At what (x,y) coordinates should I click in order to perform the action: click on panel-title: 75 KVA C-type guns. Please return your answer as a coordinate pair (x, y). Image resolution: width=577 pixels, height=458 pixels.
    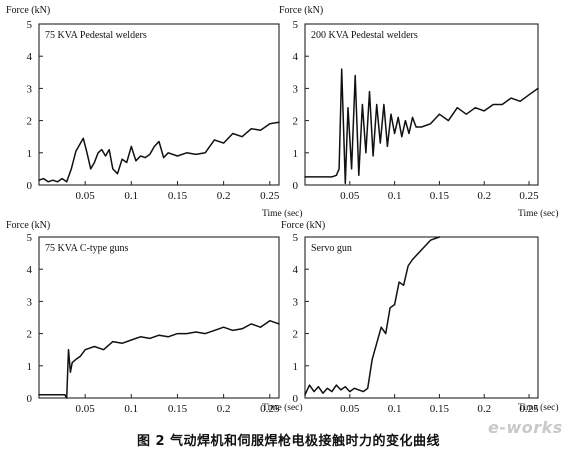
    Looking at the image, I should click on (87, 248).